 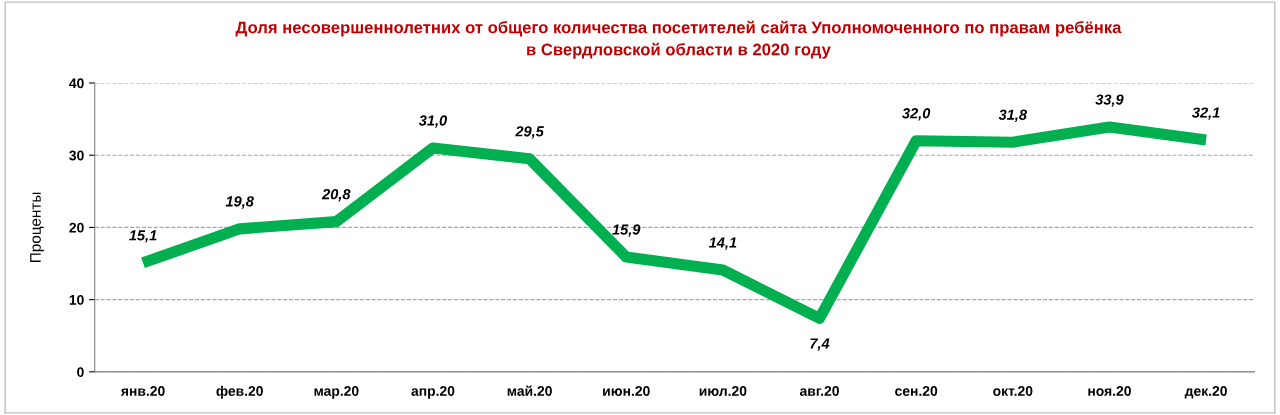 I want to click on data-label: 32,1, so click(x=1206, y=113).